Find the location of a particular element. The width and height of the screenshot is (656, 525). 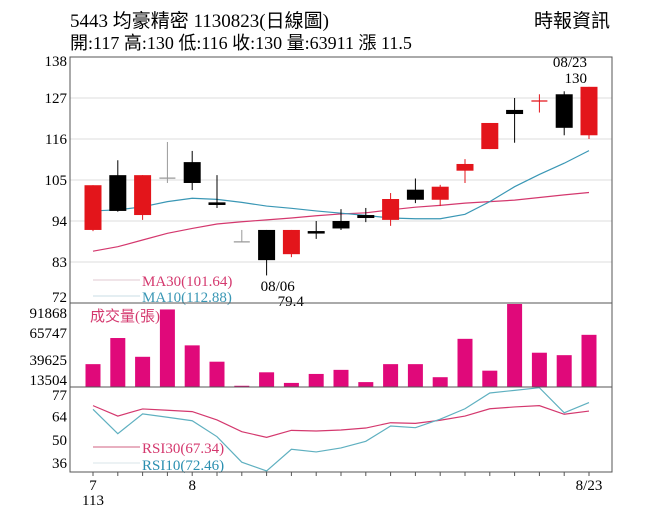

x-tick-label: 7 is located at coordinates (93, 486).